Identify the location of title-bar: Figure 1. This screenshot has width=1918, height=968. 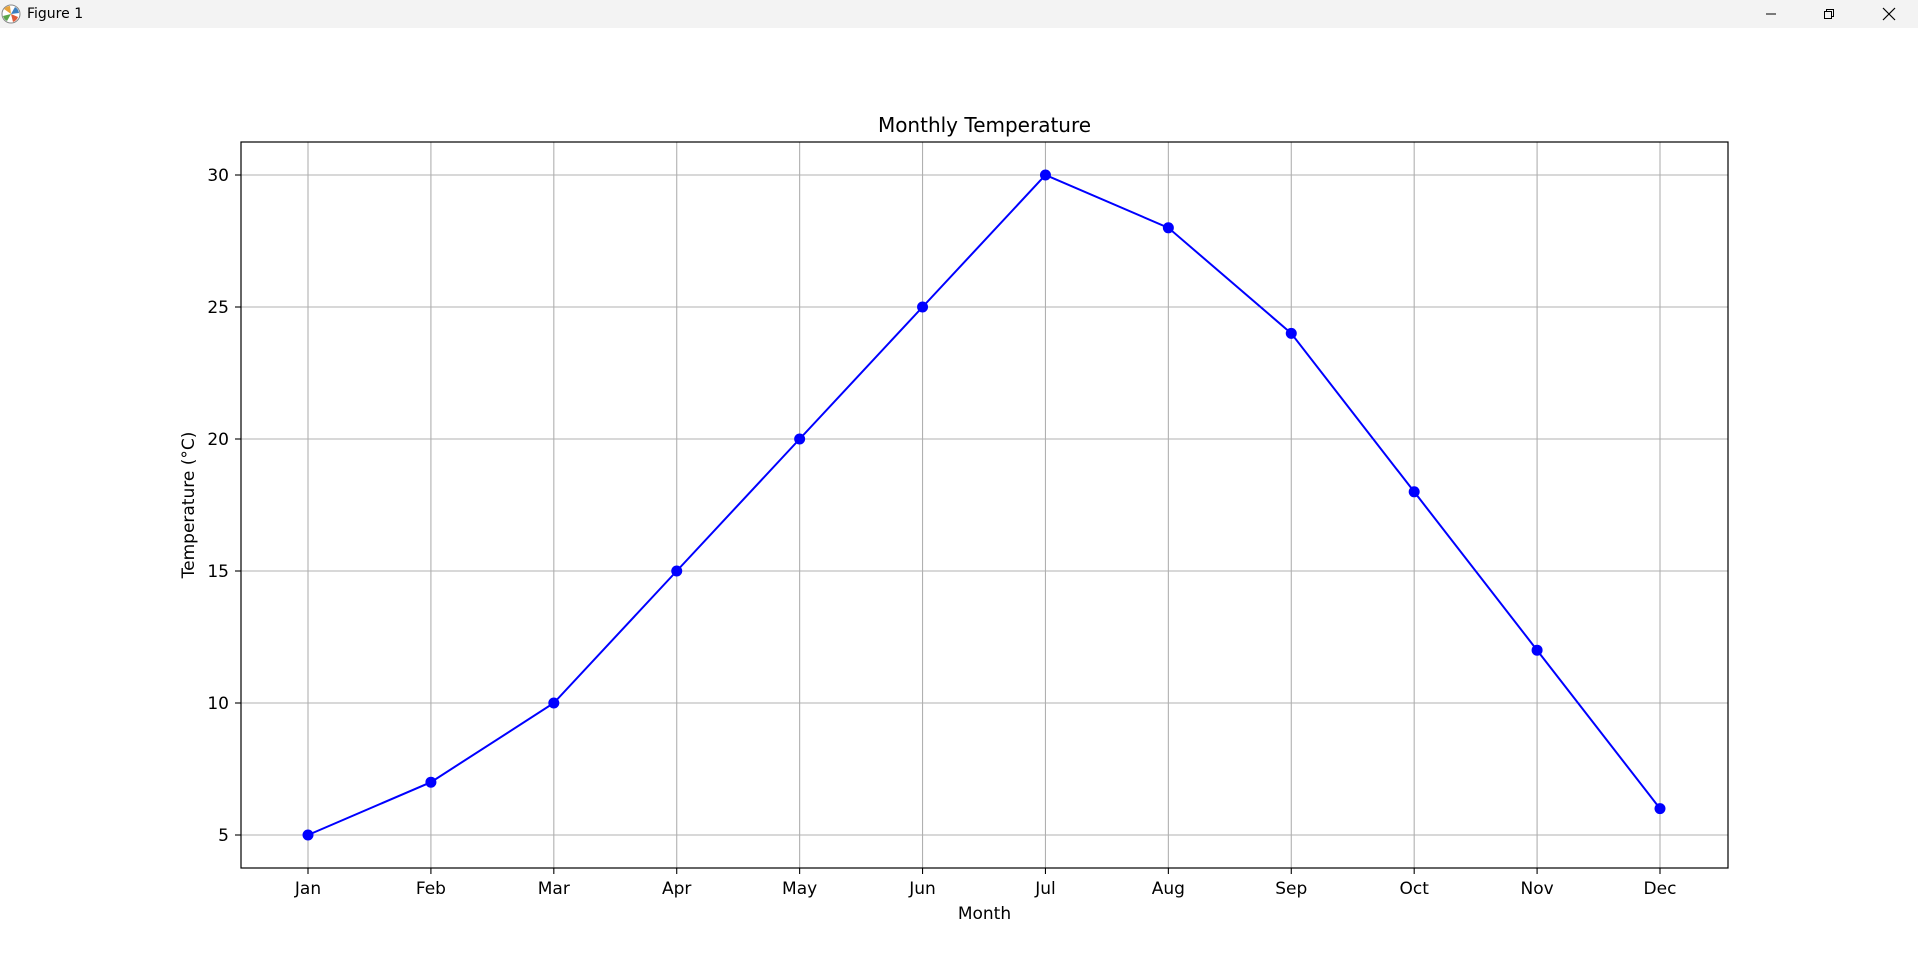
(959, 14).